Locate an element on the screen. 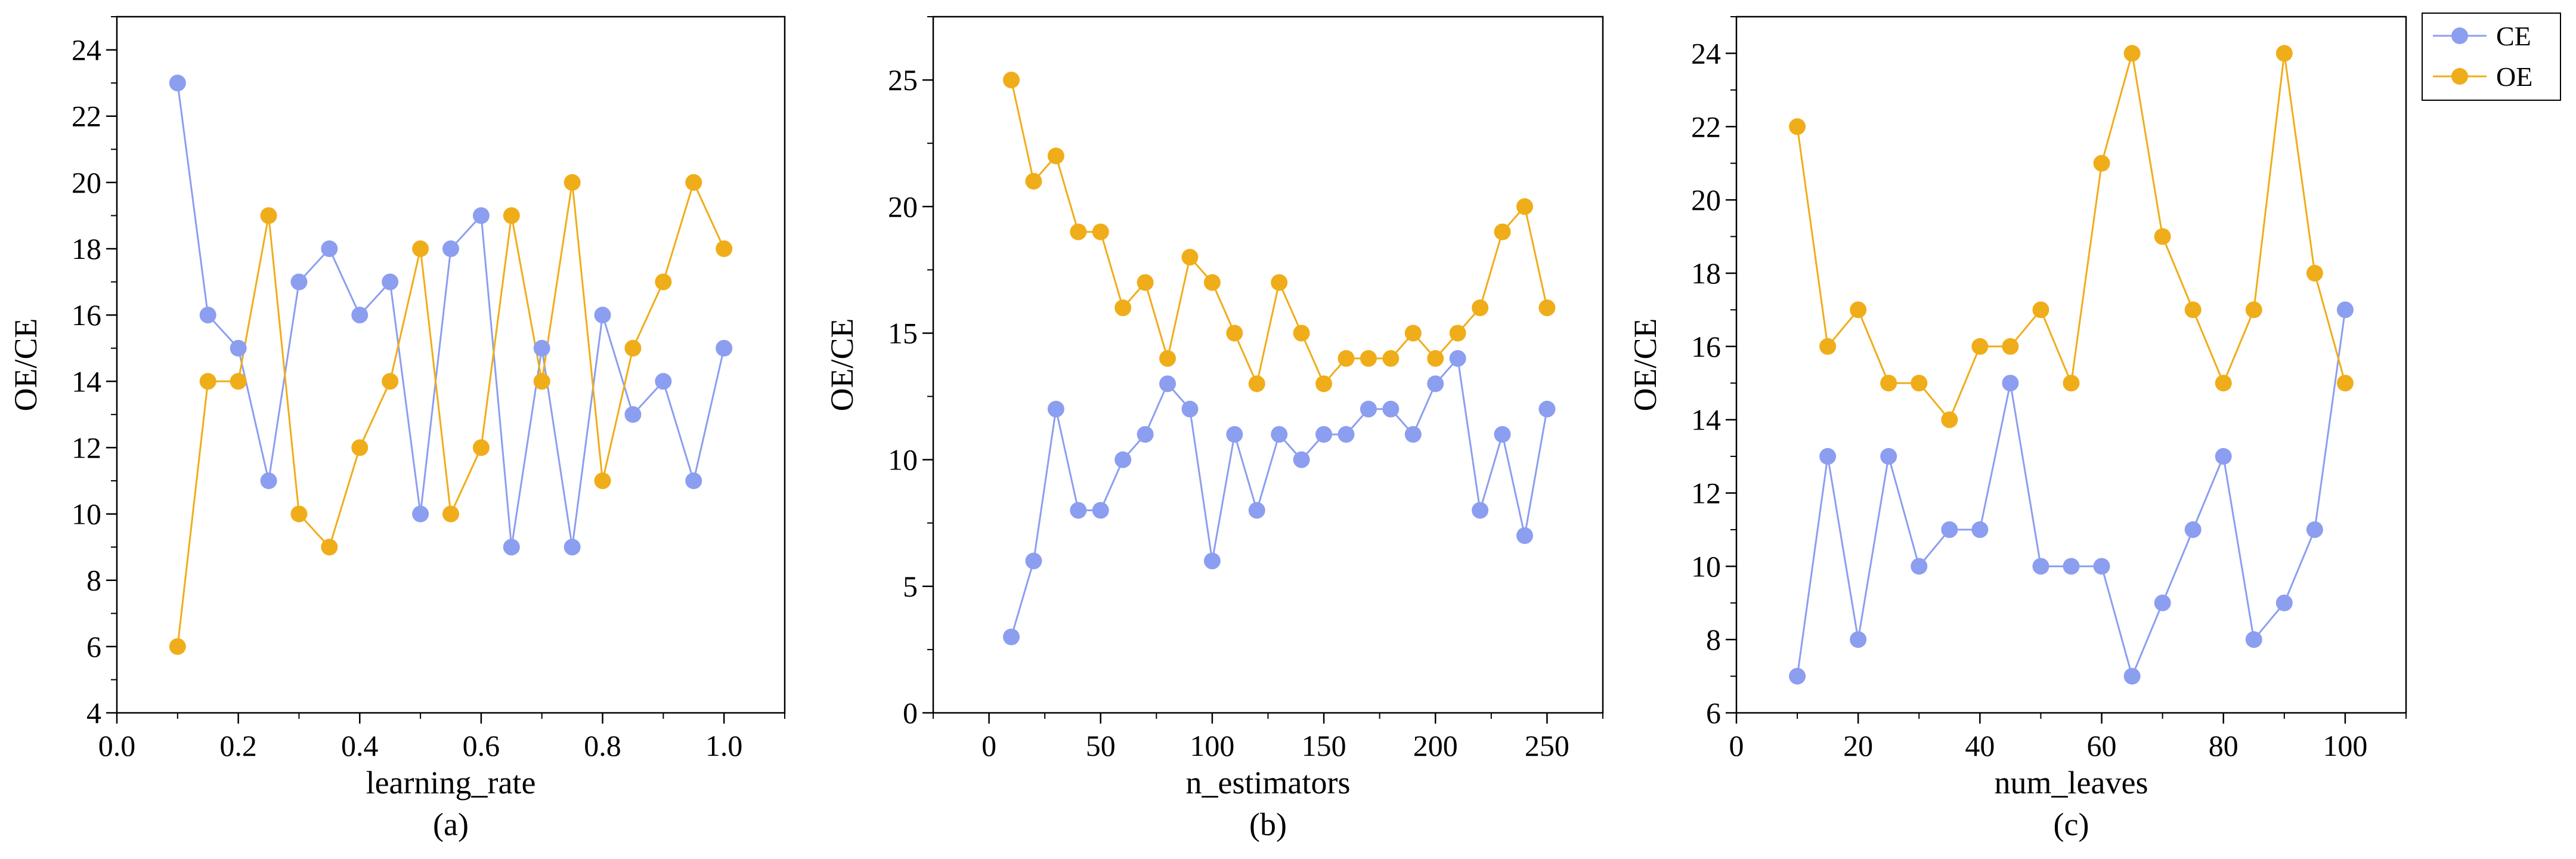 The image size is (2576, 859). x-tick-label: 100 is located at coordinates (1212, 745).